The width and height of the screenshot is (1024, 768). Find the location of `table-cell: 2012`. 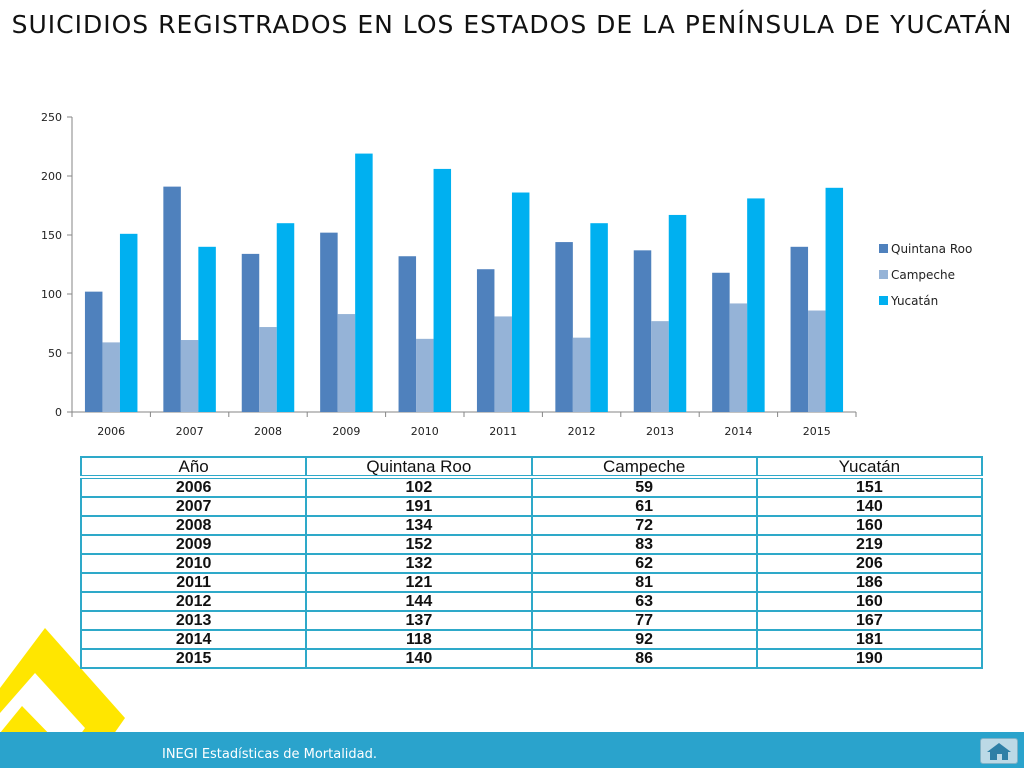

table-cell: 2012 is located at coordinates (193, 601).